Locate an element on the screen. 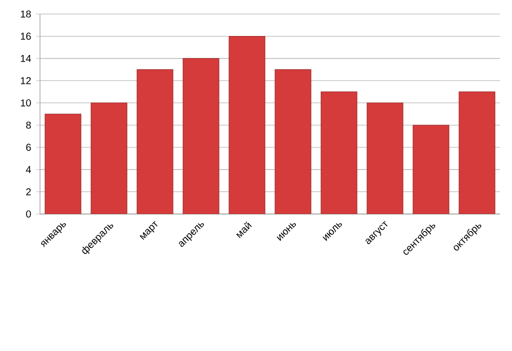 The height and width of the screenshot is (351, 512). y-tick-label: 16 is located at coordinates (25, 36).